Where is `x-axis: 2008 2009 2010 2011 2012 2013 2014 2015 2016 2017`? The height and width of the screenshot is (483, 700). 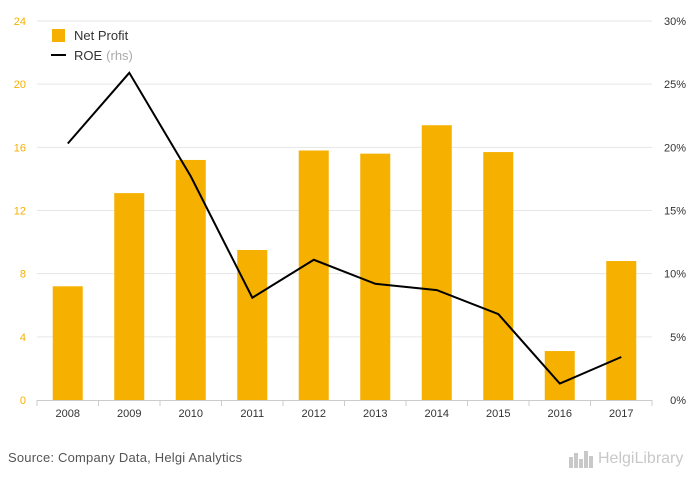
x-axis: 2008 2009 2010 2011 2012 2013 2014 2015 2016 2017 is located at coordinates (344, 410).